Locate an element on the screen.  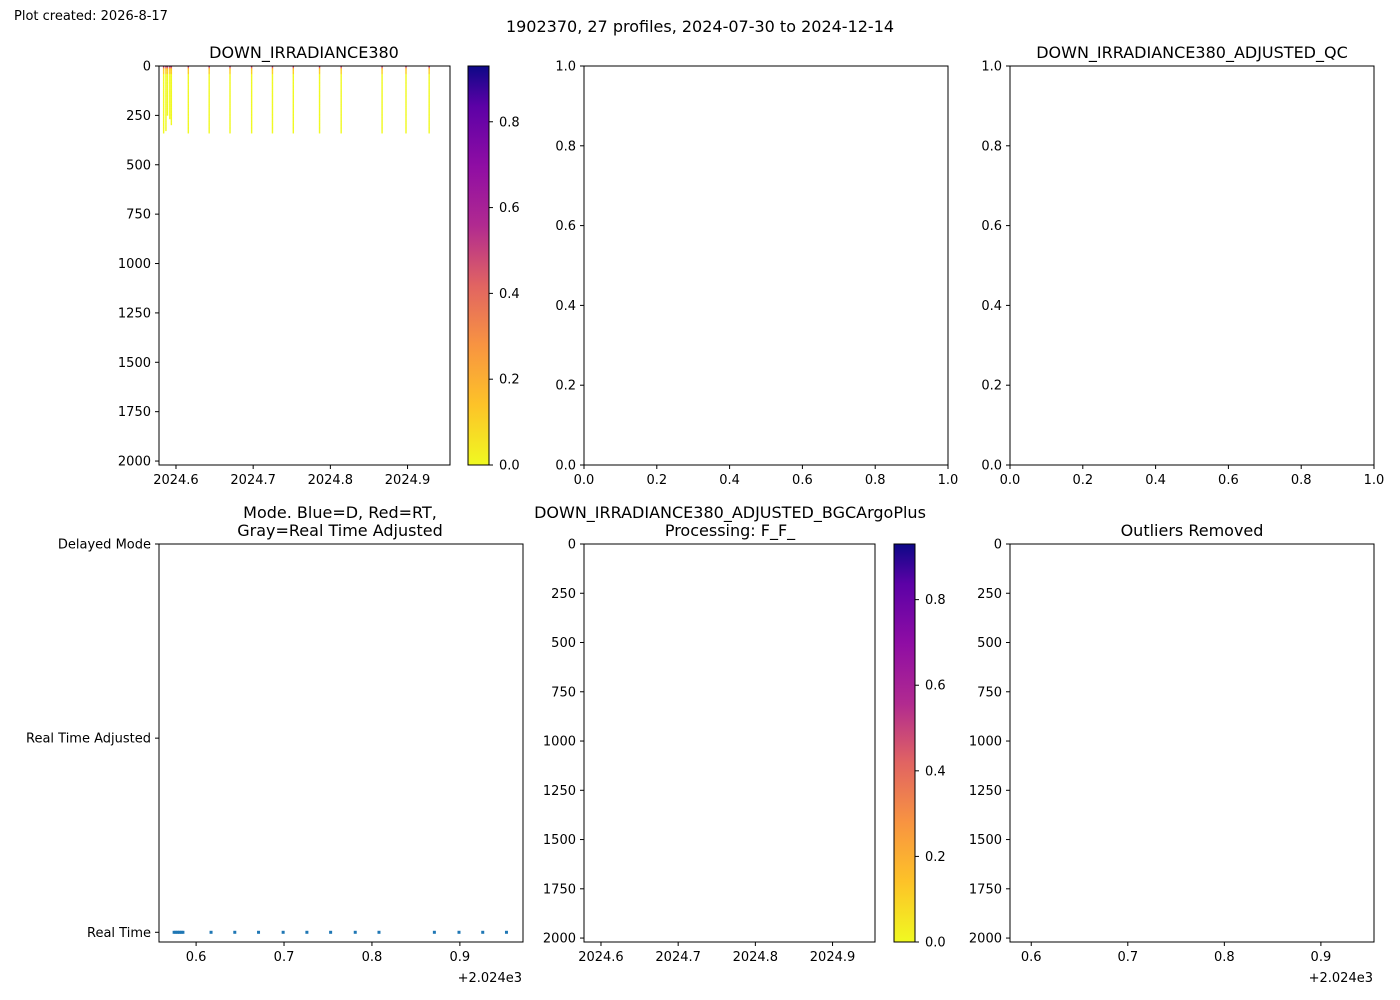
y-tick-label: 250 is located at coordinates (563, 594).